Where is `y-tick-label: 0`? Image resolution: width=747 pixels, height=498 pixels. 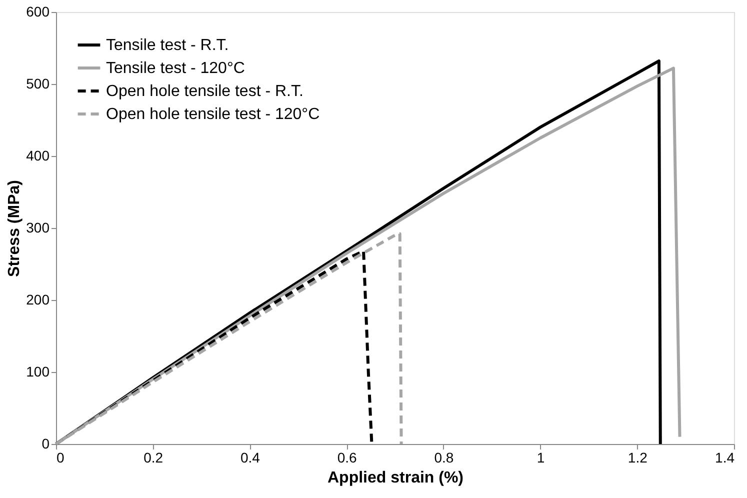
y-tick-label: 0 is located at coordinates (46, 444).